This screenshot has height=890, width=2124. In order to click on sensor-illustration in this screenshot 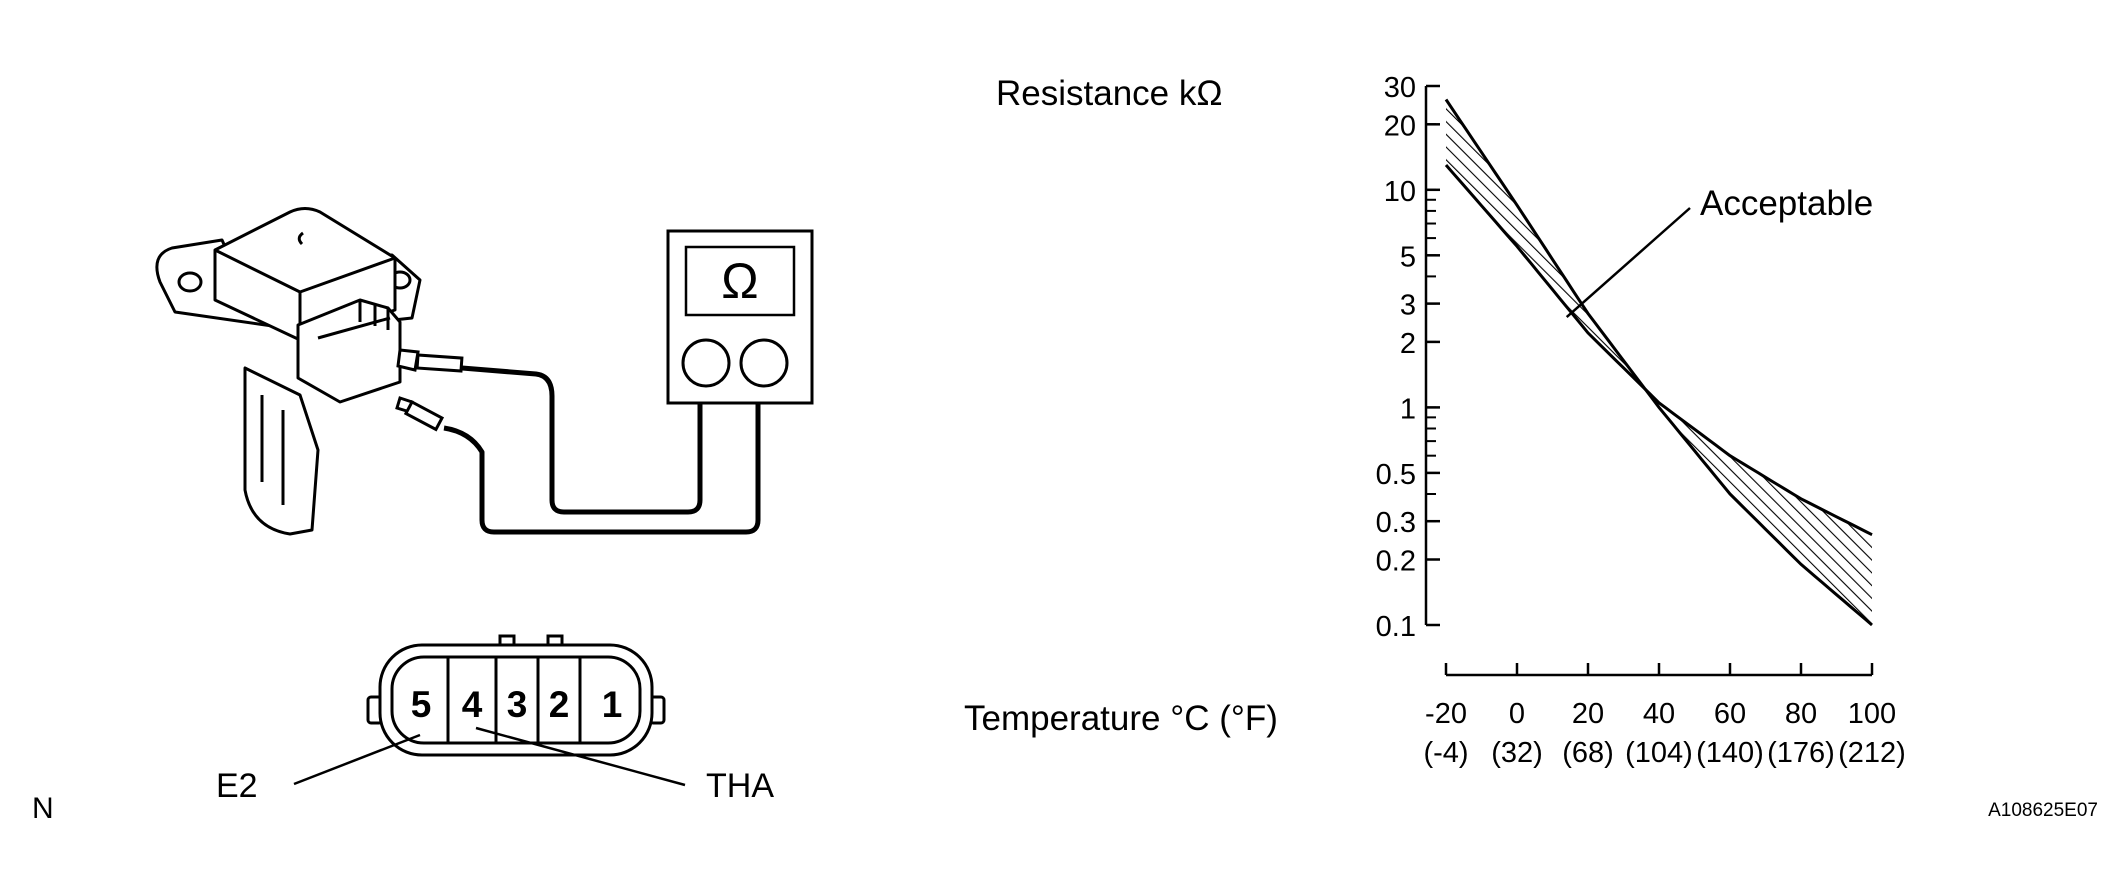, I will do `click(288, 371)`.